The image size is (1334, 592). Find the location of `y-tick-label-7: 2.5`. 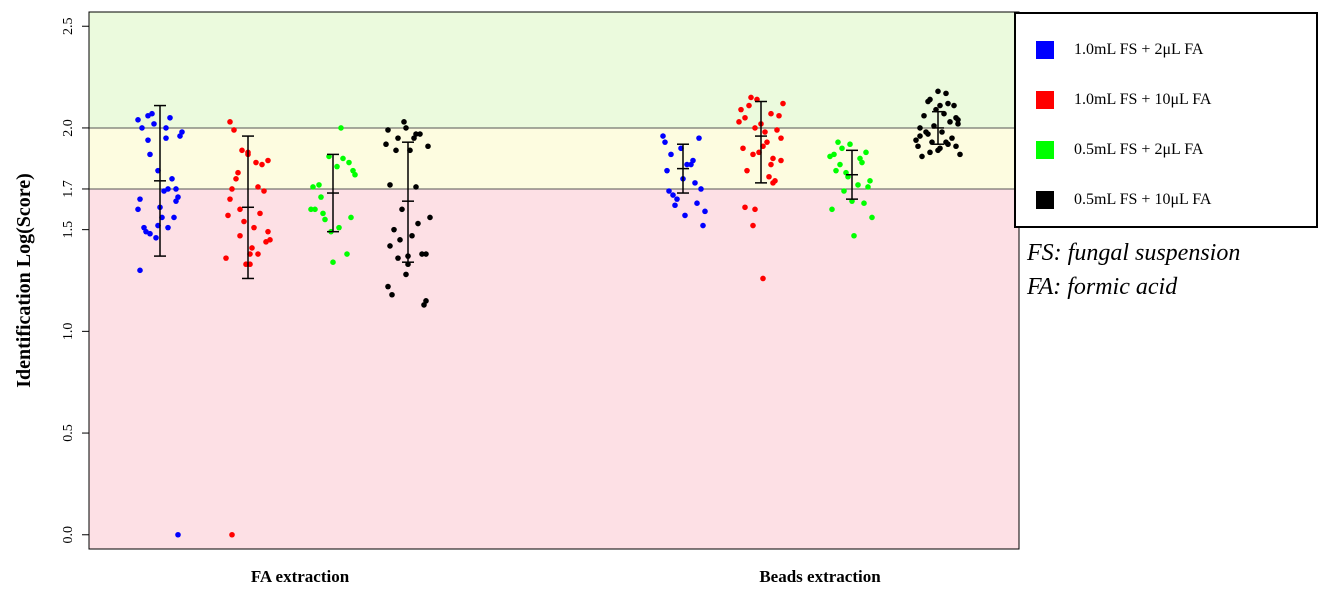

y-tick-label-7: 2.5 is located at coordinates (68, 26).